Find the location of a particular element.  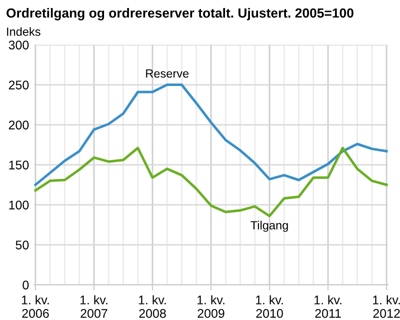

chart-title: Ordretilgang og ordrereserver totalt. Ujustert. 2005=100 is located at coordinates (180, 14).